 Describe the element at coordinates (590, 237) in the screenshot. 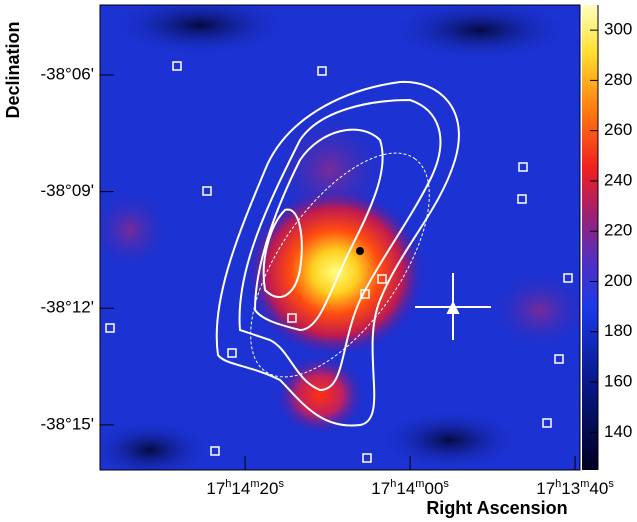

I see `colorbar` at that location.